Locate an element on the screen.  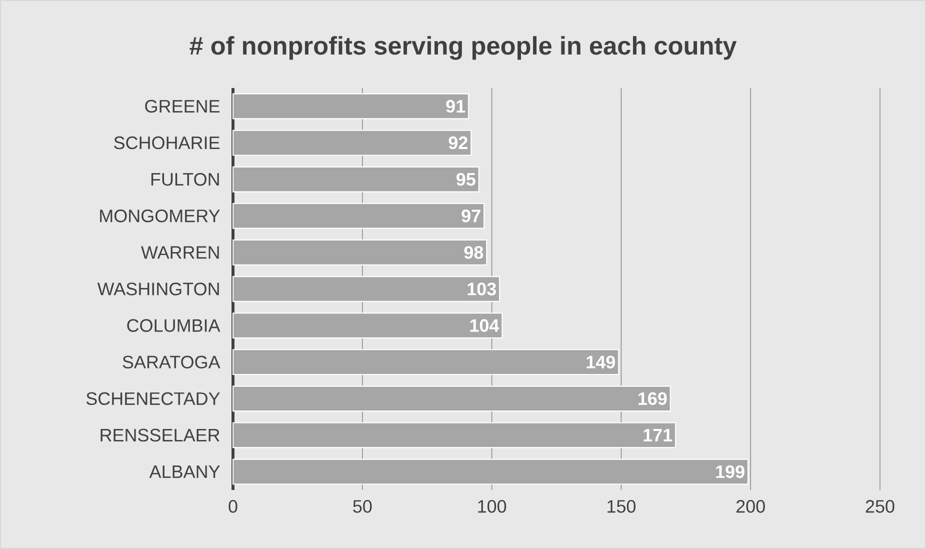
y-tick-label: MONGOMERY is located at coordinates (160, 216).